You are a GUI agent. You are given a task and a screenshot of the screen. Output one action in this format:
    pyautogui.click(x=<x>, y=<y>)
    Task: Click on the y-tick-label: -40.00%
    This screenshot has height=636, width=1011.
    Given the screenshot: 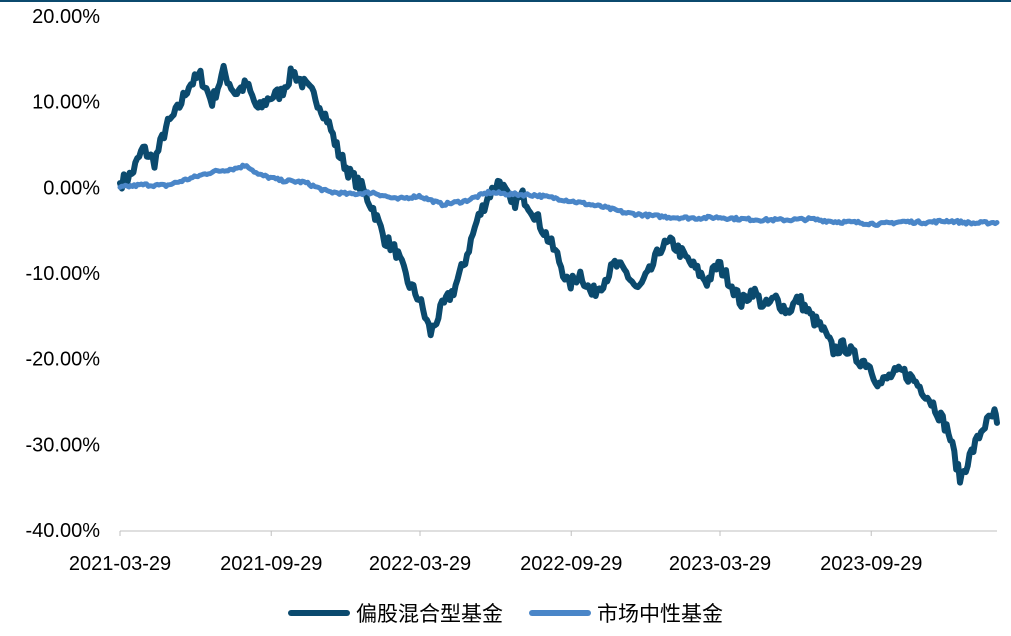 What is the action you would take?
    pyautogui.click(x=63, y=531)
    